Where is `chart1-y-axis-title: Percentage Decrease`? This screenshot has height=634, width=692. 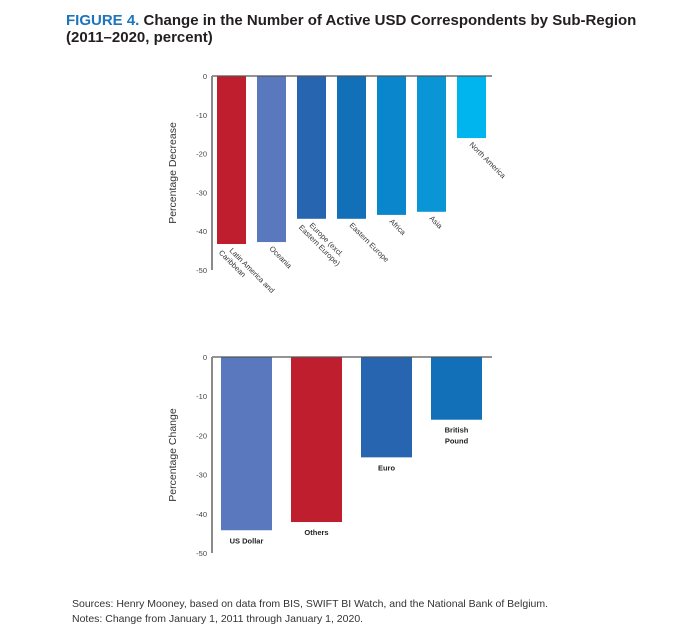
chart1-y-axis-title: Percentage Decrease is located at coordinates (173, 173).